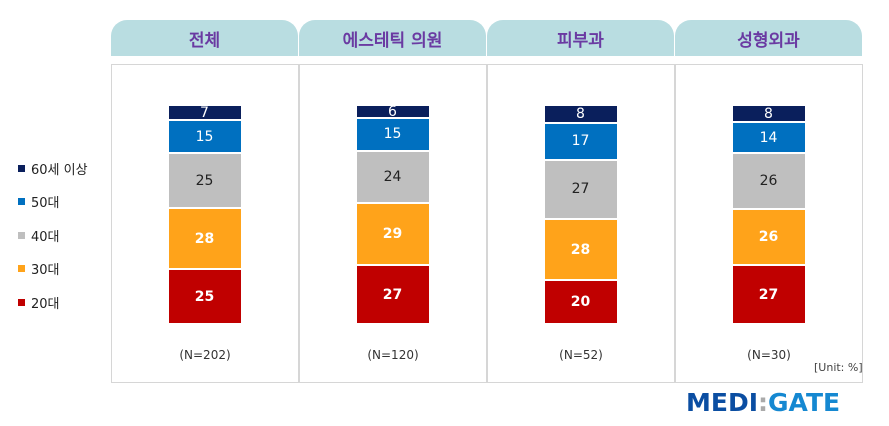 The width and height of the screenshot is (889, 426). Describe the element at coordinates (768, 38) in the screenshot. I see `panel-header: 성형외과` at that location.